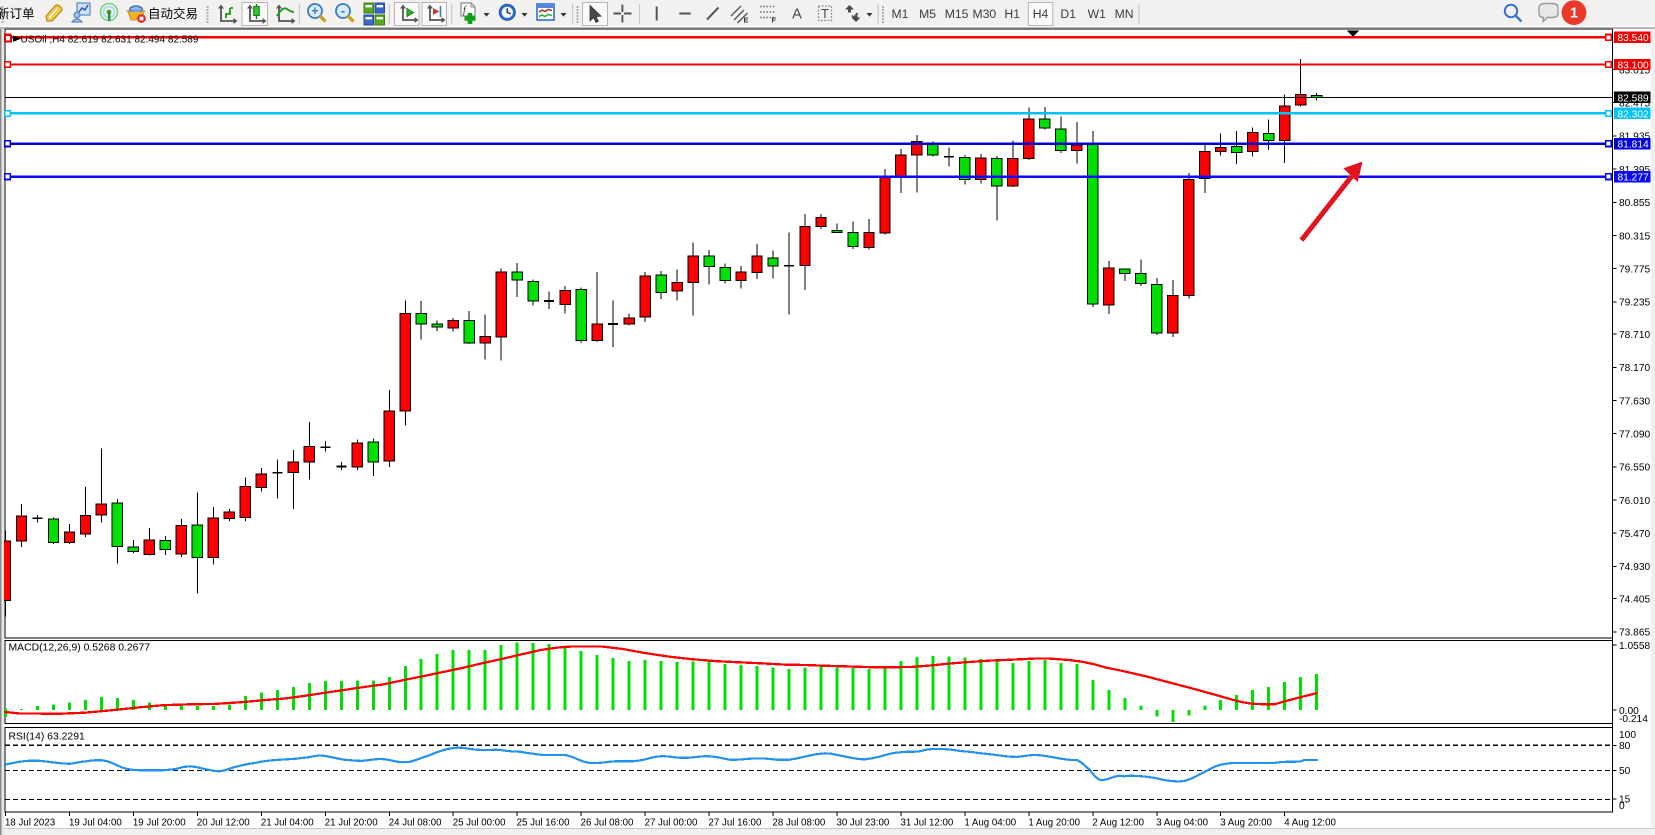  What do you see at coordinates (173, 13) in the screenshot?
I see `svg-text: 自动交易` at bounding box center [173, 13].